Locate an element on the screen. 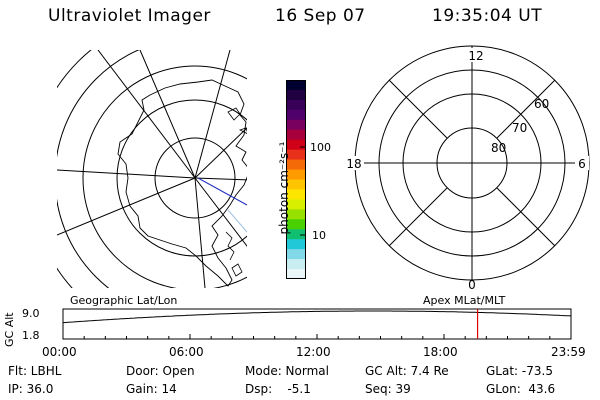 The height and width of the screenshot is (400, 600). door-info: Door: Open is located at coordinates (160, 371).